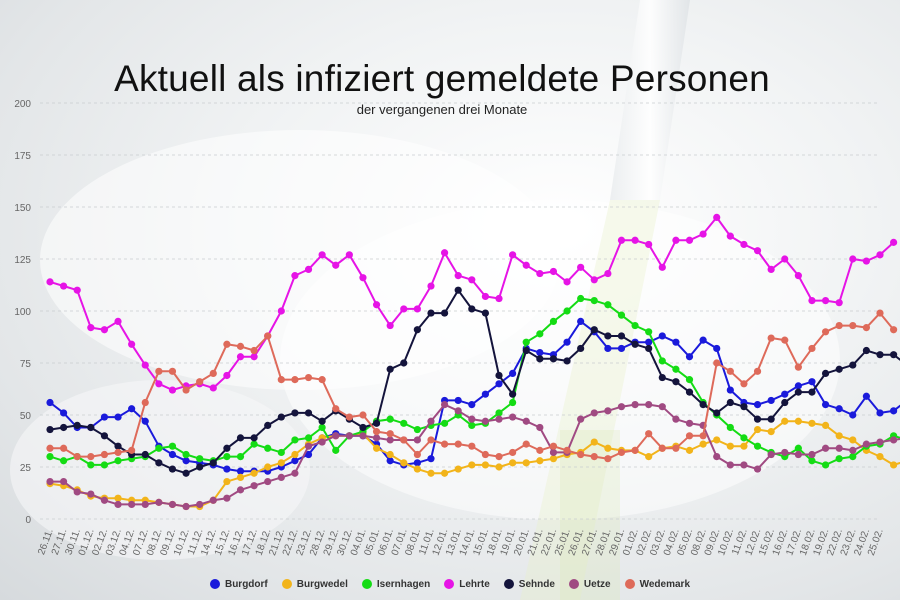 The width and height of the screenshot is (900, 600). Describe the element at coordinates (442, 78) in the screenshot. I see `chart-title: Aktuell als infiziert gemeldete Personen` at that location.